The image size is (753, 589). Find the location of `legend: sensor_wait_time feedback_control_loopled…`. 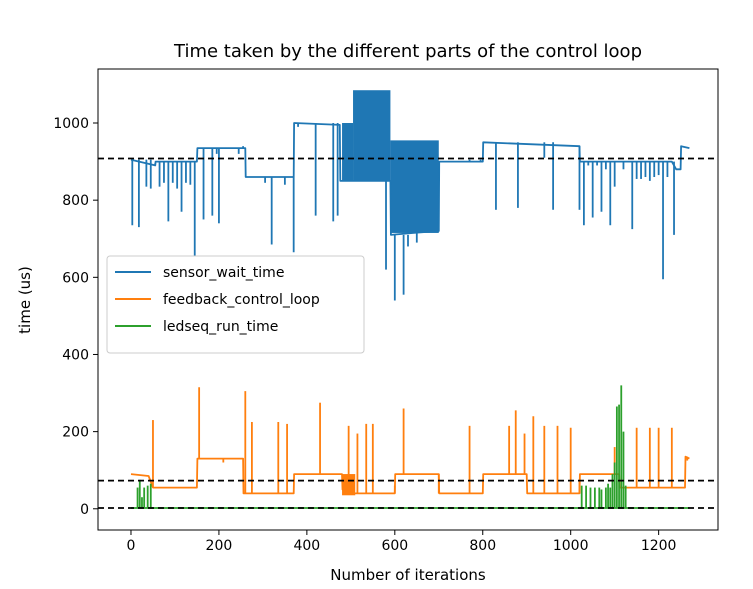

legend: sensor_wait_time feedback_control_loopled… is located at coordinates (235, 304).